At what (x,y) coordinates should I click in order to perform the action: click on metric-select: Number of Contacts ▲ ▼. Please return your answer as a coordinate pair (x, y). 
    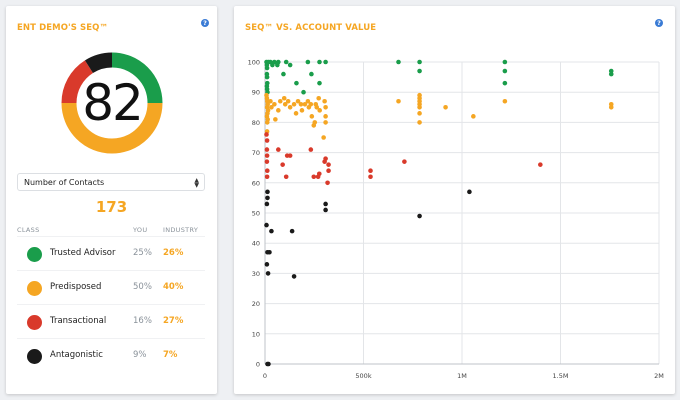
    Looking at the image, I should click on (111, 182).